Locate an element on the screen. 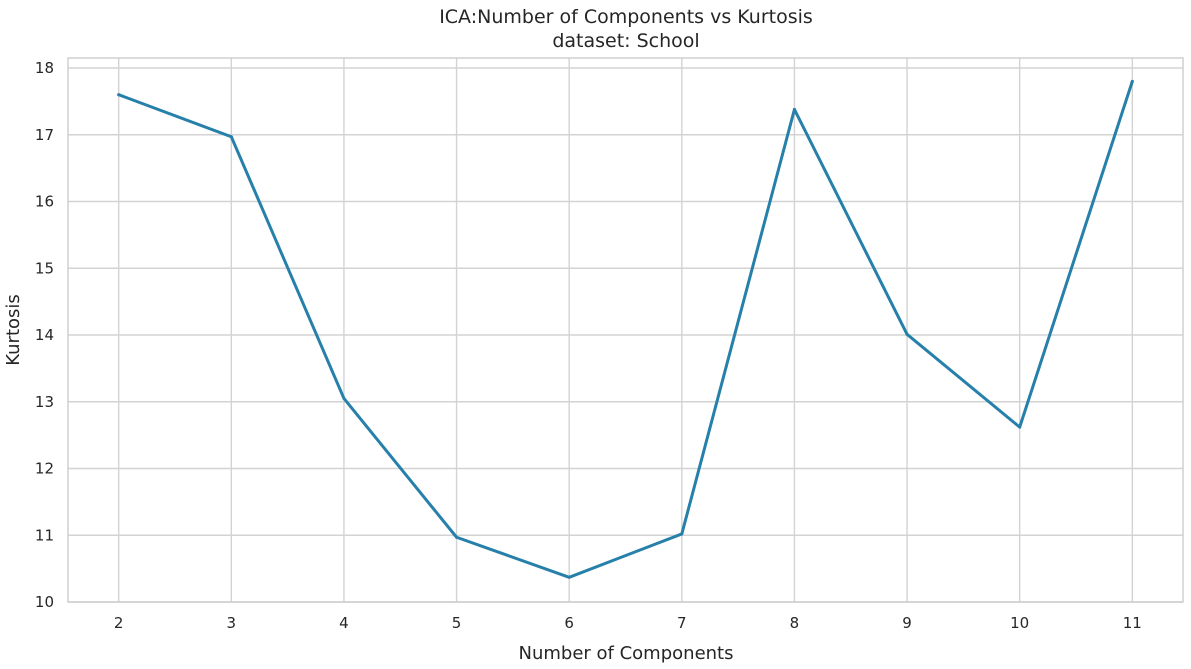  y-tick-label: 13 is located at coordinates (44, 402).